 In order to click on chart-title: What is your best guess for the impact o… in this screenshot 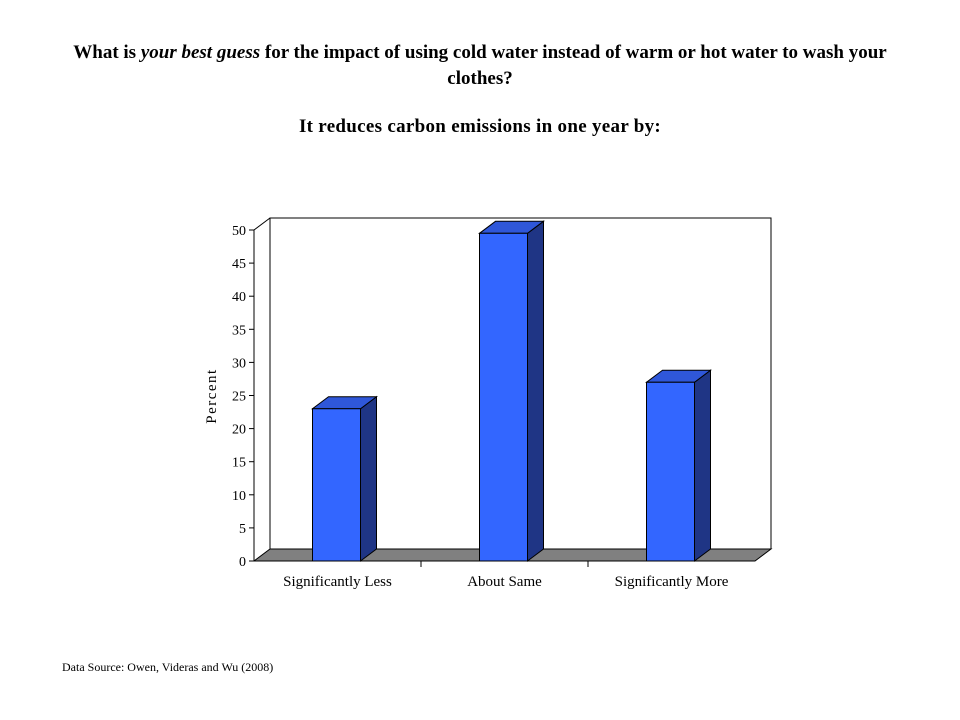, I will do `click(480, 66)`.